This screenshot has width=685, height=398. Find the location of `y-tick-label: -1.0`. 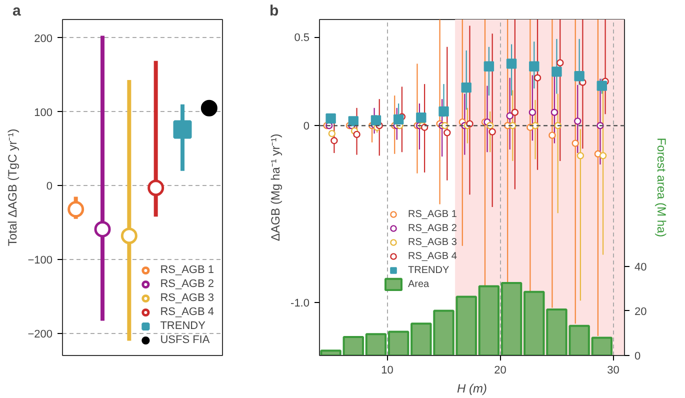

y-tick-label: -1.0 is located at coordinates (300, 303).